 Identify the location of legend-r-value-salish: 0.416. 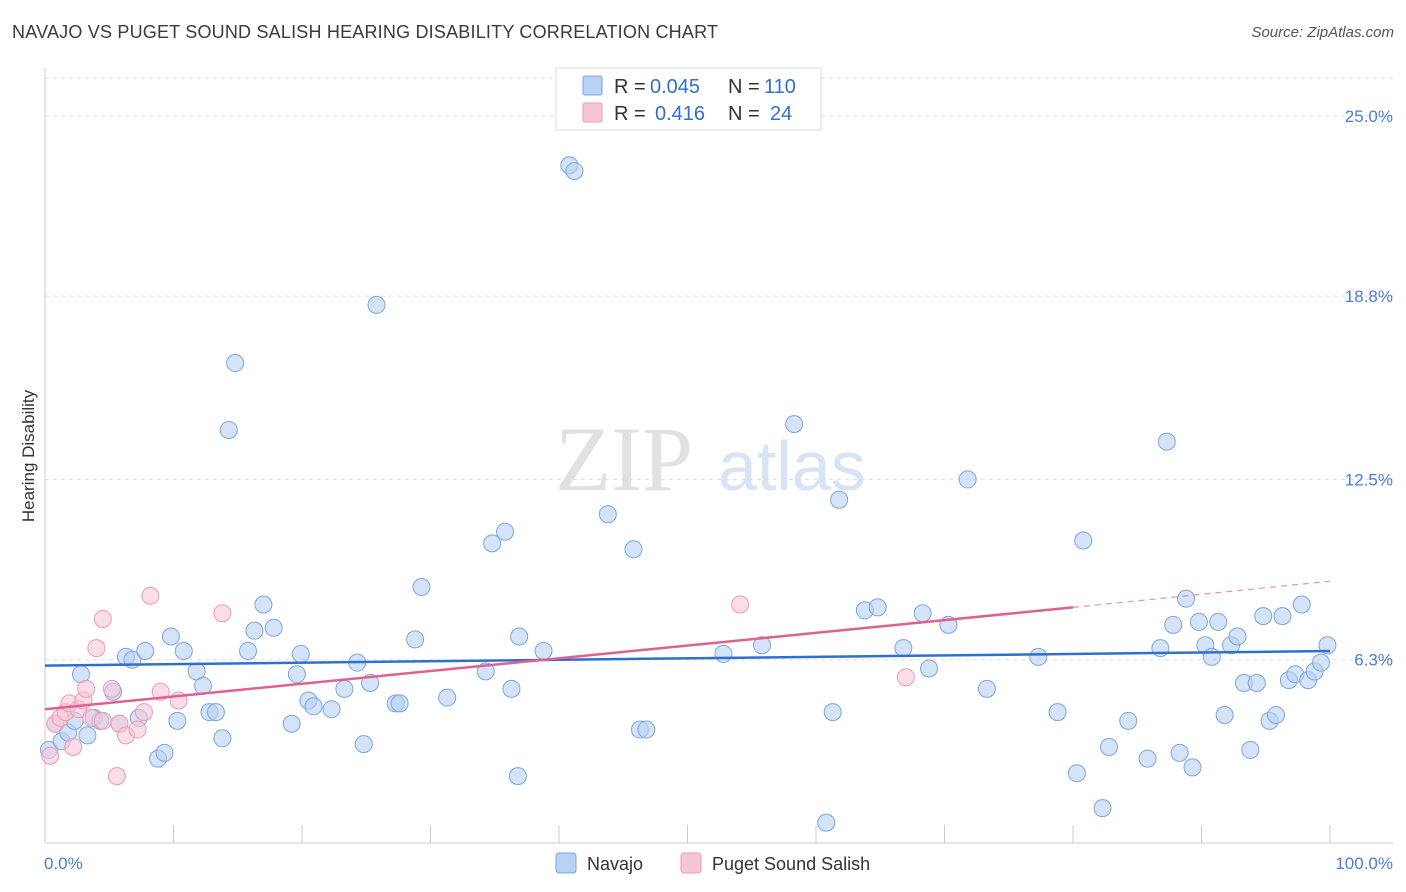
(680, 114).